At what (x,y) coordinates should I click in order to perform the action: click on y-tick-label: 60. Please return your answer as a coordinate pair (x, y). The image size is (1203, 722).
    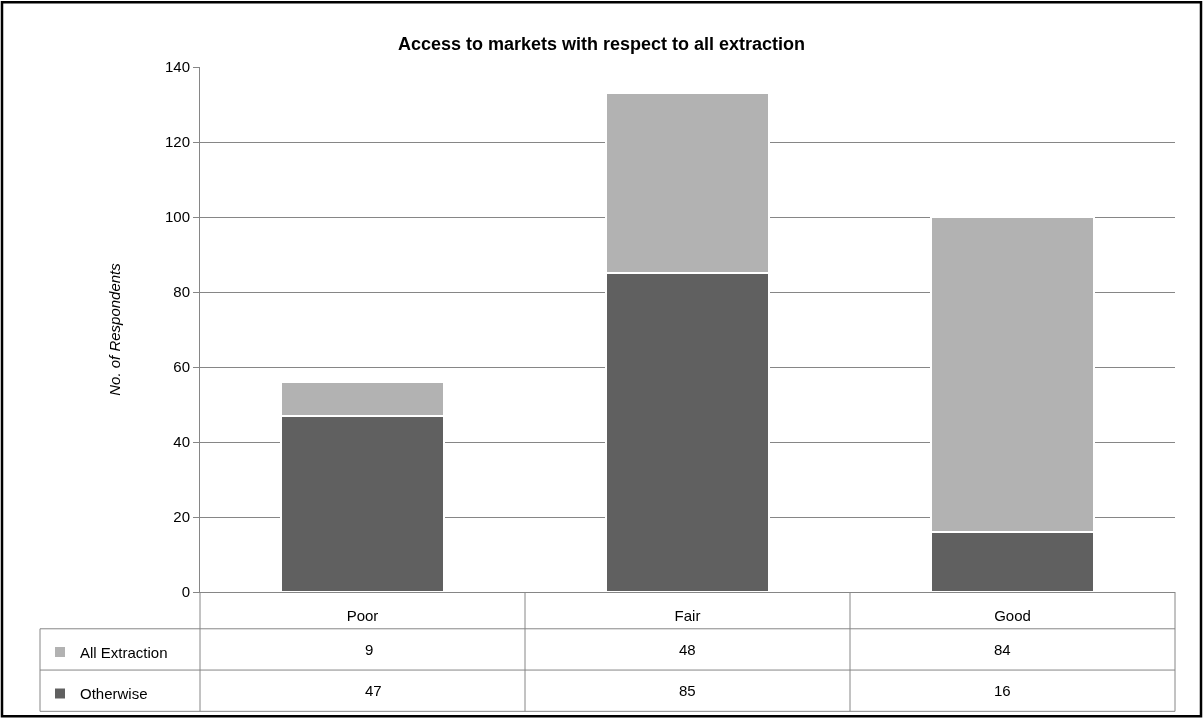
    Looking at the image, I should click on (181, 367).